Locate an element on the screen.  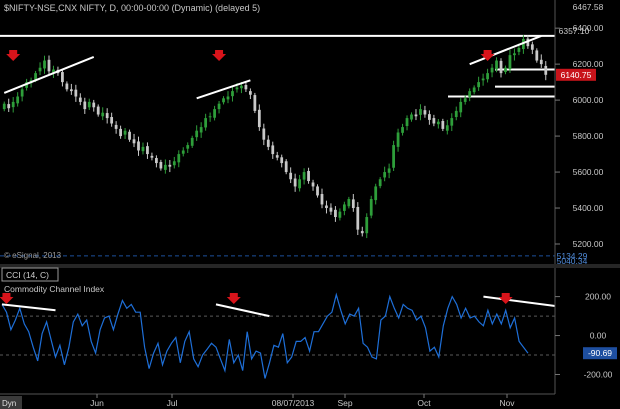
price-axis-background is located at coordinates (587, 132).